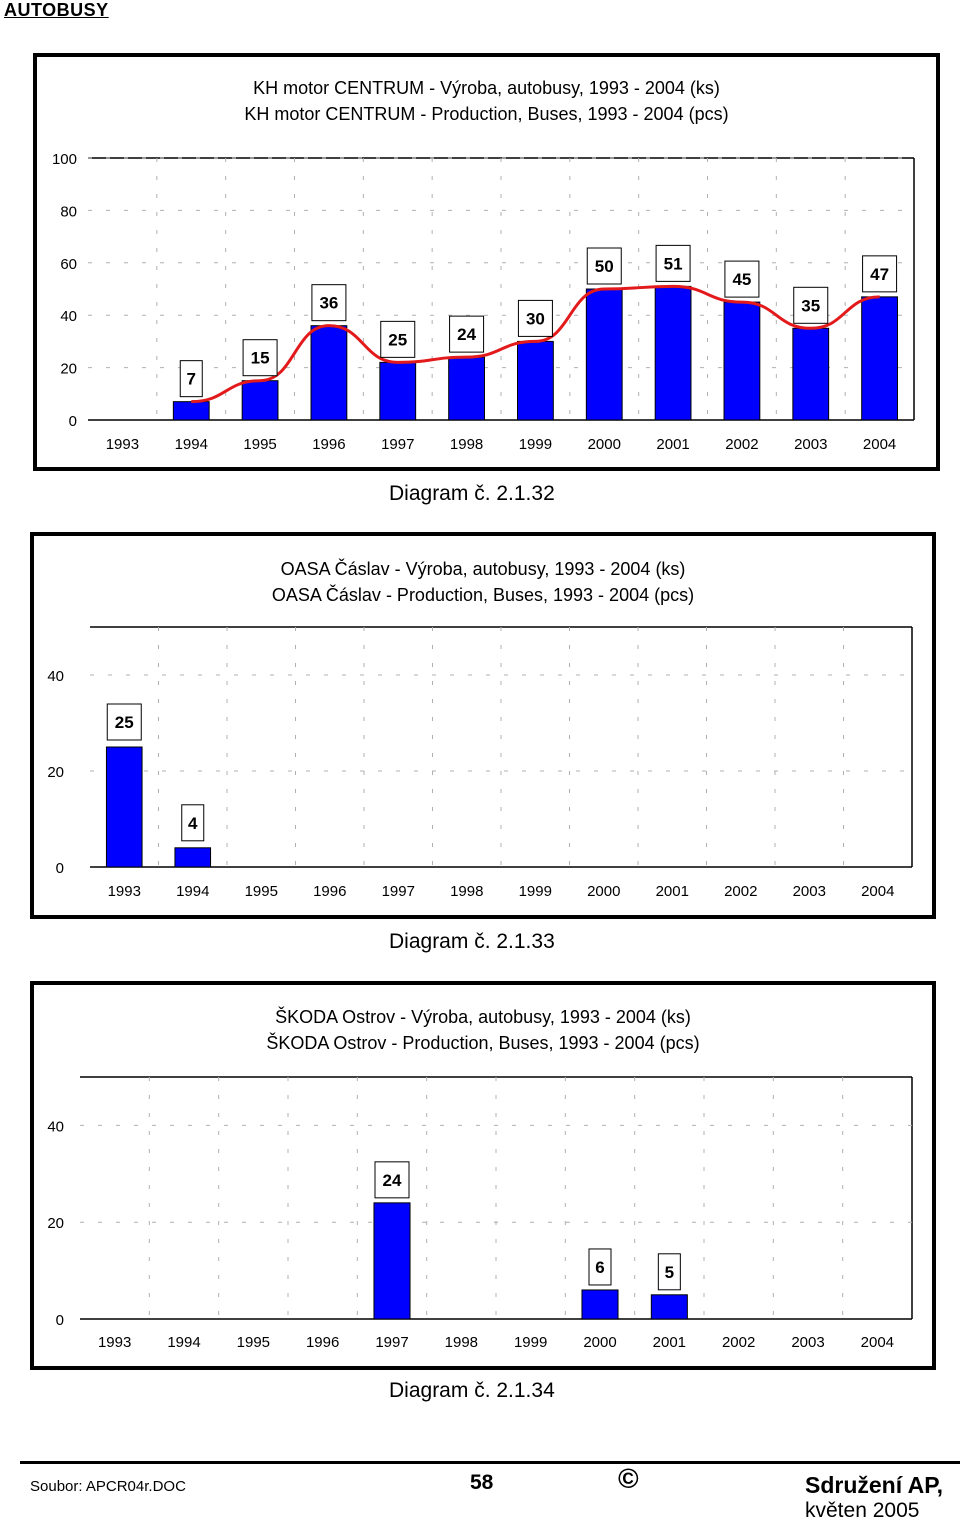  I want to click on data-label: 7, so click(191, 379).